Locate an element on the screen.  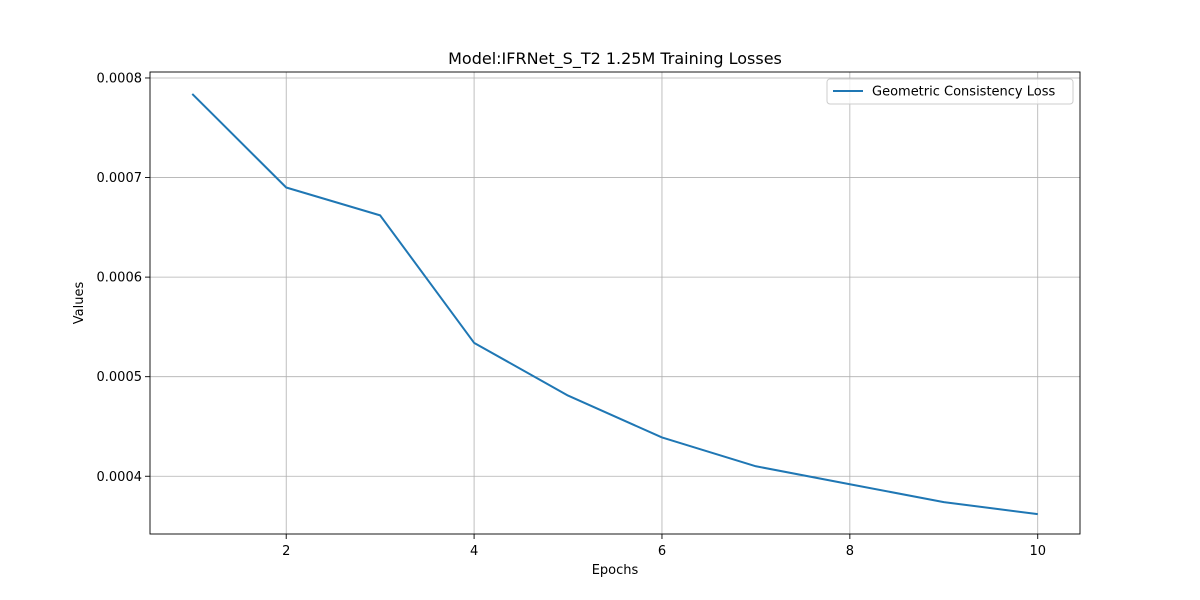
y-tick-label: 0.0007 is located at coordinates (120, 178).